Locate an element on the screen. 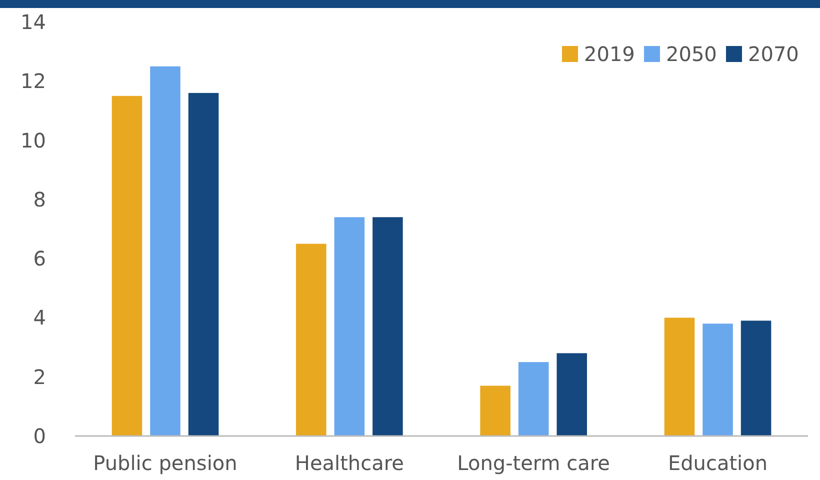  legend-label: 2070 is located at coordinates (773, 54).